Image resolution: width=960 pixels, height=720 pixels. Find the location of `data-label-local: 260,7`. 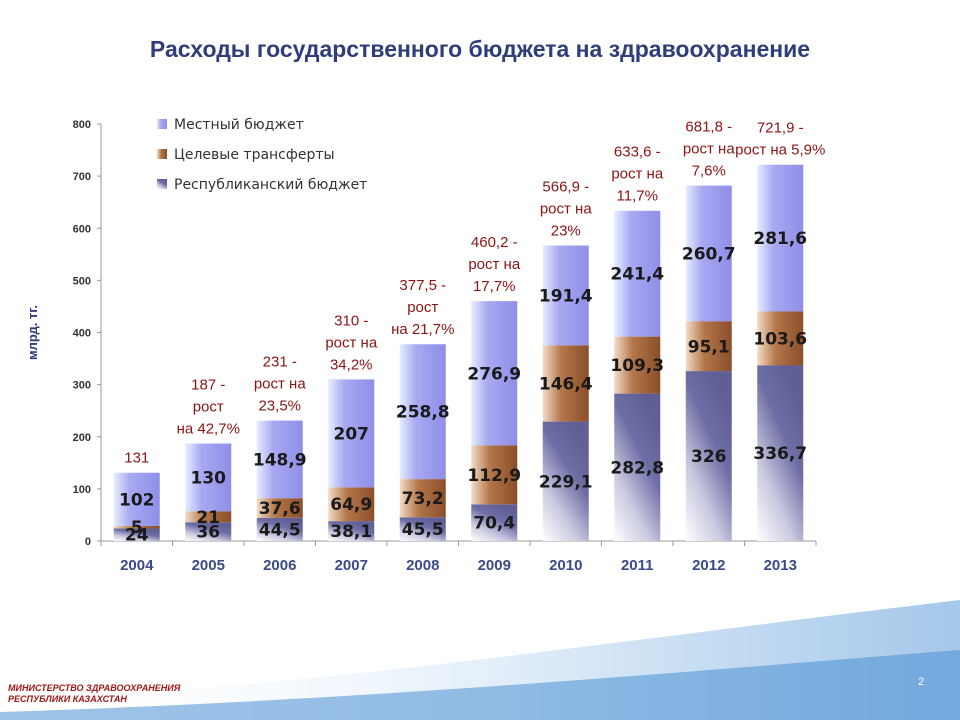

data-label-local: 260,7 is located at coordinates (709, 255).